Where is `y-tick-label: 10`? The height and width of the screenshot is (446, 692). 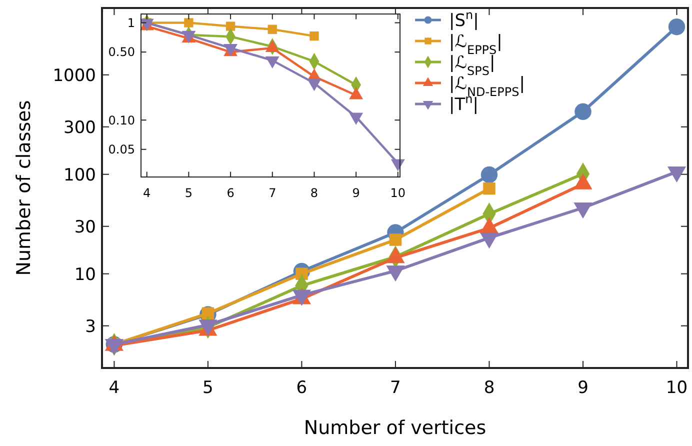 y-tick-label: 10 is located at coordinates (85, 274).